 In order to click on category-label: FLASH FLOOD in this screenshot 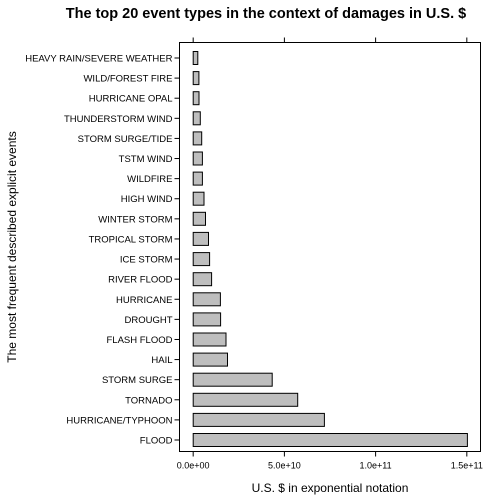, I will do `click(140, 340)`.